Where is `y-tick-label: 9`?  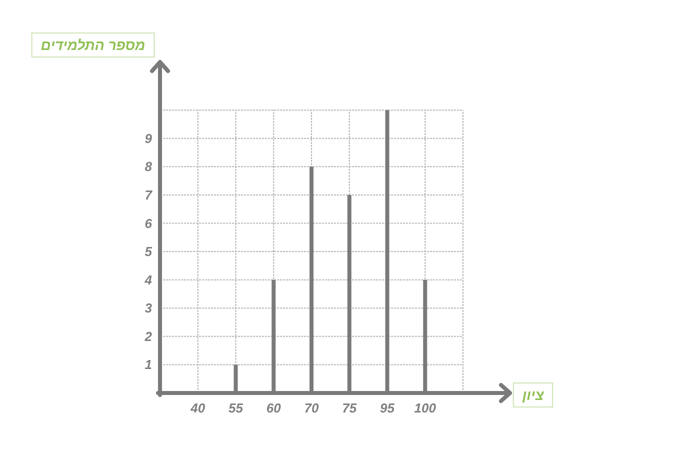 y-tick-label: 9 is located at coordinates (148, 138).